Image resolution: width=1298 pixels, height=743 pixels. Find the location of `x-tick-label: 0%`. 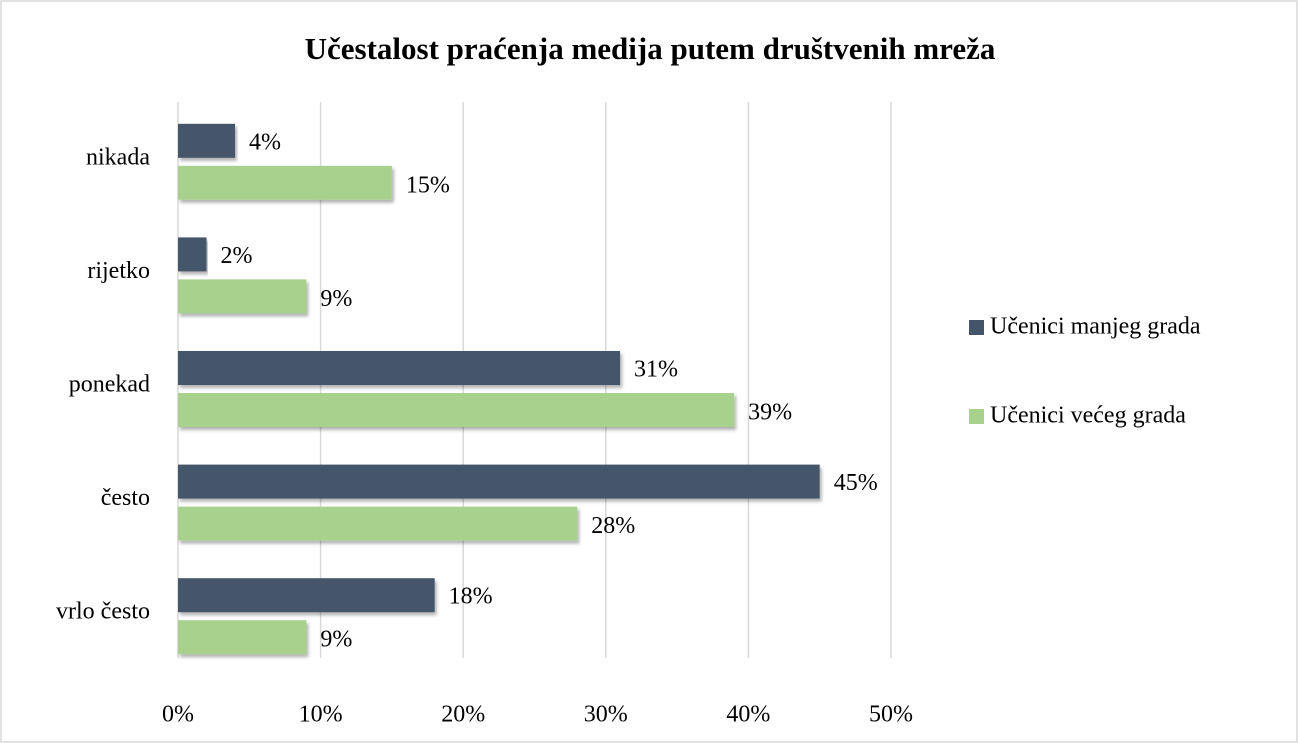

x-tick-label: 0% is located at coordinates (178, 715).